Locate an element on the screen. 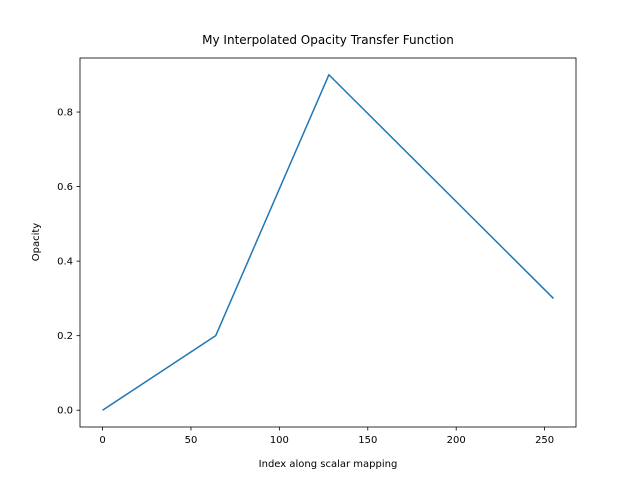 The image size is (640, 484). y-tick-label: 0.4 is located at coordinates (65, 262).